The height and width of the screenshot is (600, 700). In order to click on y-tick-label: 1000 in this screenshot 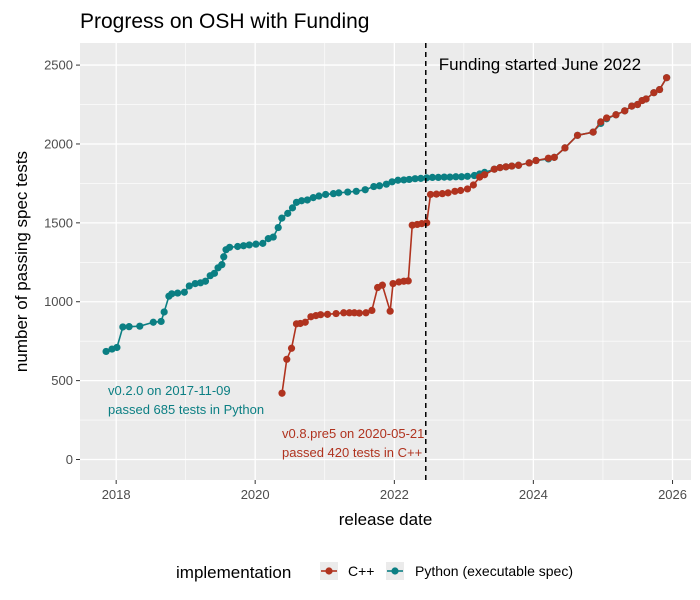, I will do `click(58, 301)`.